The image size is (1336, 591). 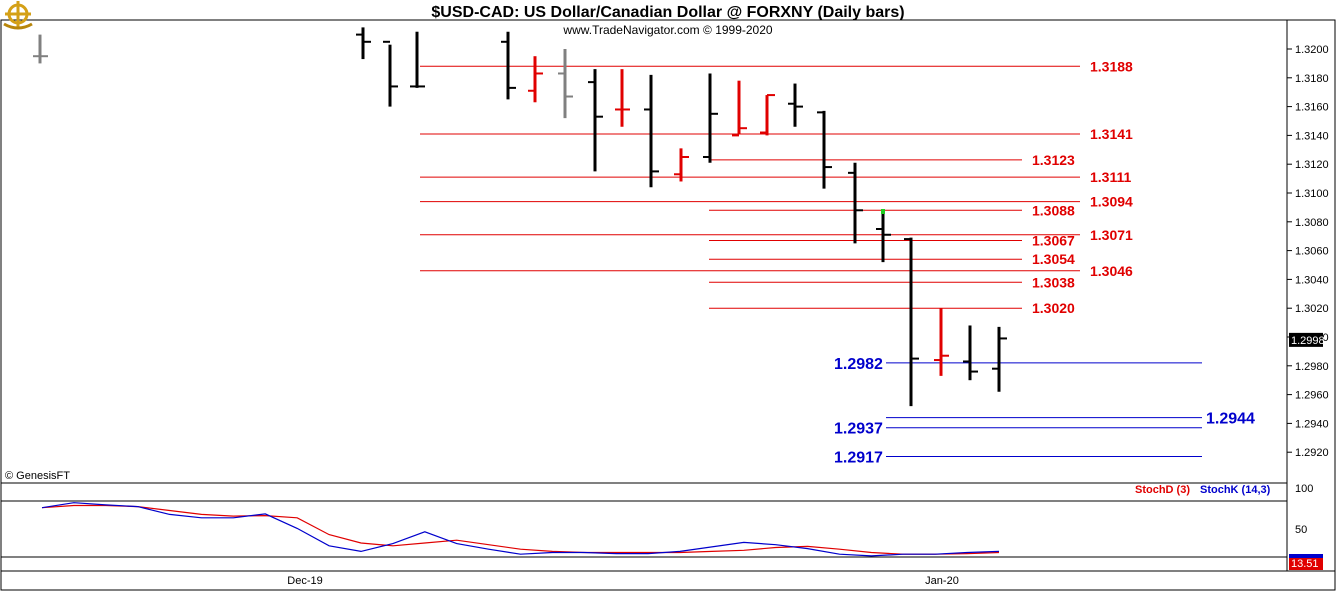 What do you see at coordinates (1312, 223) in the screenshot?
I see `price-tick-label: 1.3080` at bounding box center [1312, 223].